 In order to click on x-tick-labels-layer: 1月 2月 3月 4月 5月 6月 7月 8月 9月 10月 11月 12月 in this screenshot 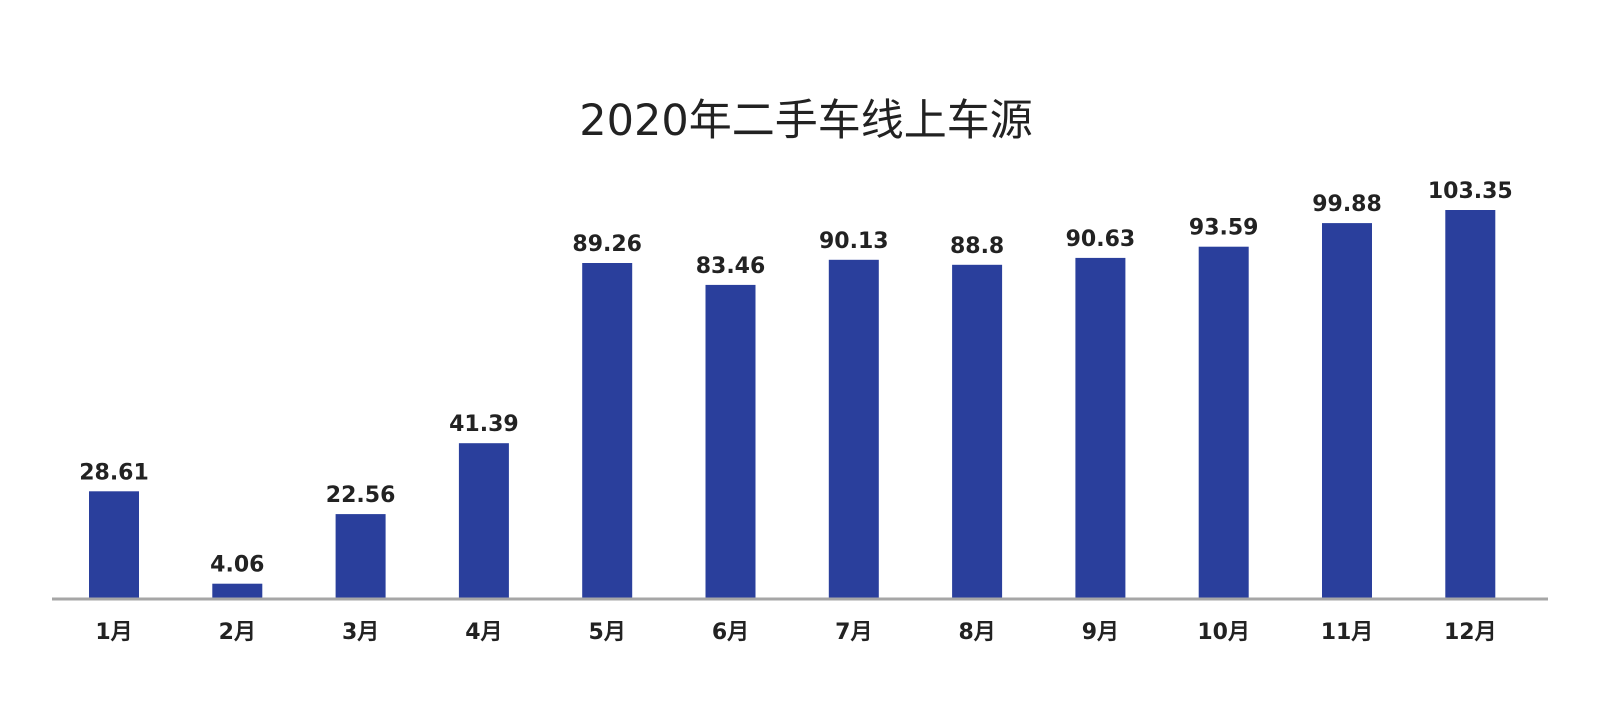, I will do `click(795, 632)`.